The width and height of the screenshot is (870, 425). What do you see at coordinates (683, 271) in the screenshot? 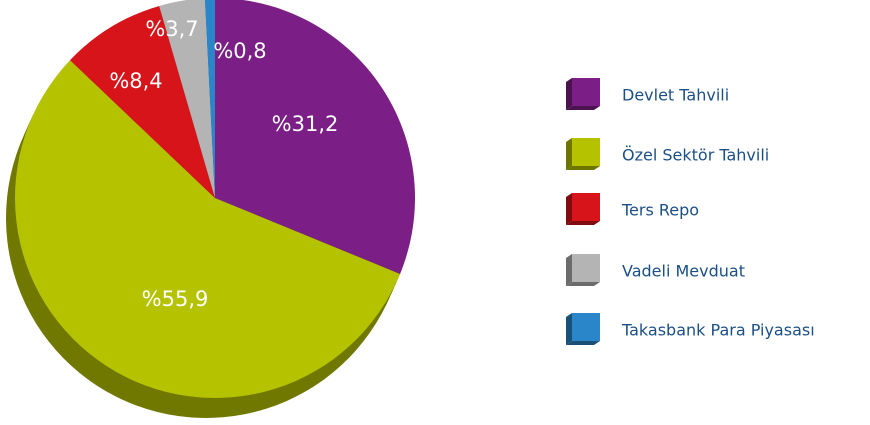
I see `legend-label: Vadeli Mevduat` at bounding box center [683, 271].